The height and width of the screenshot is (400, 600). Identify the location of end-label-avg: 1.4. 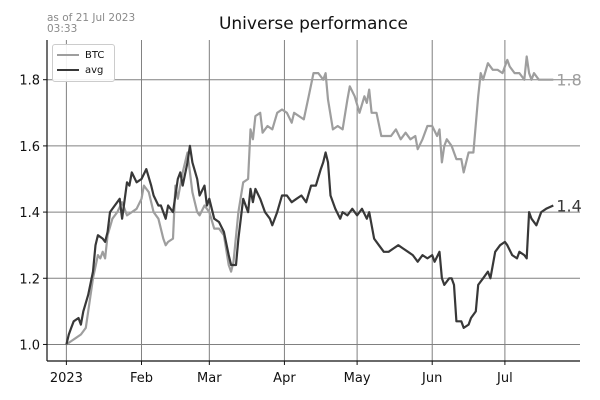
(568, 205).